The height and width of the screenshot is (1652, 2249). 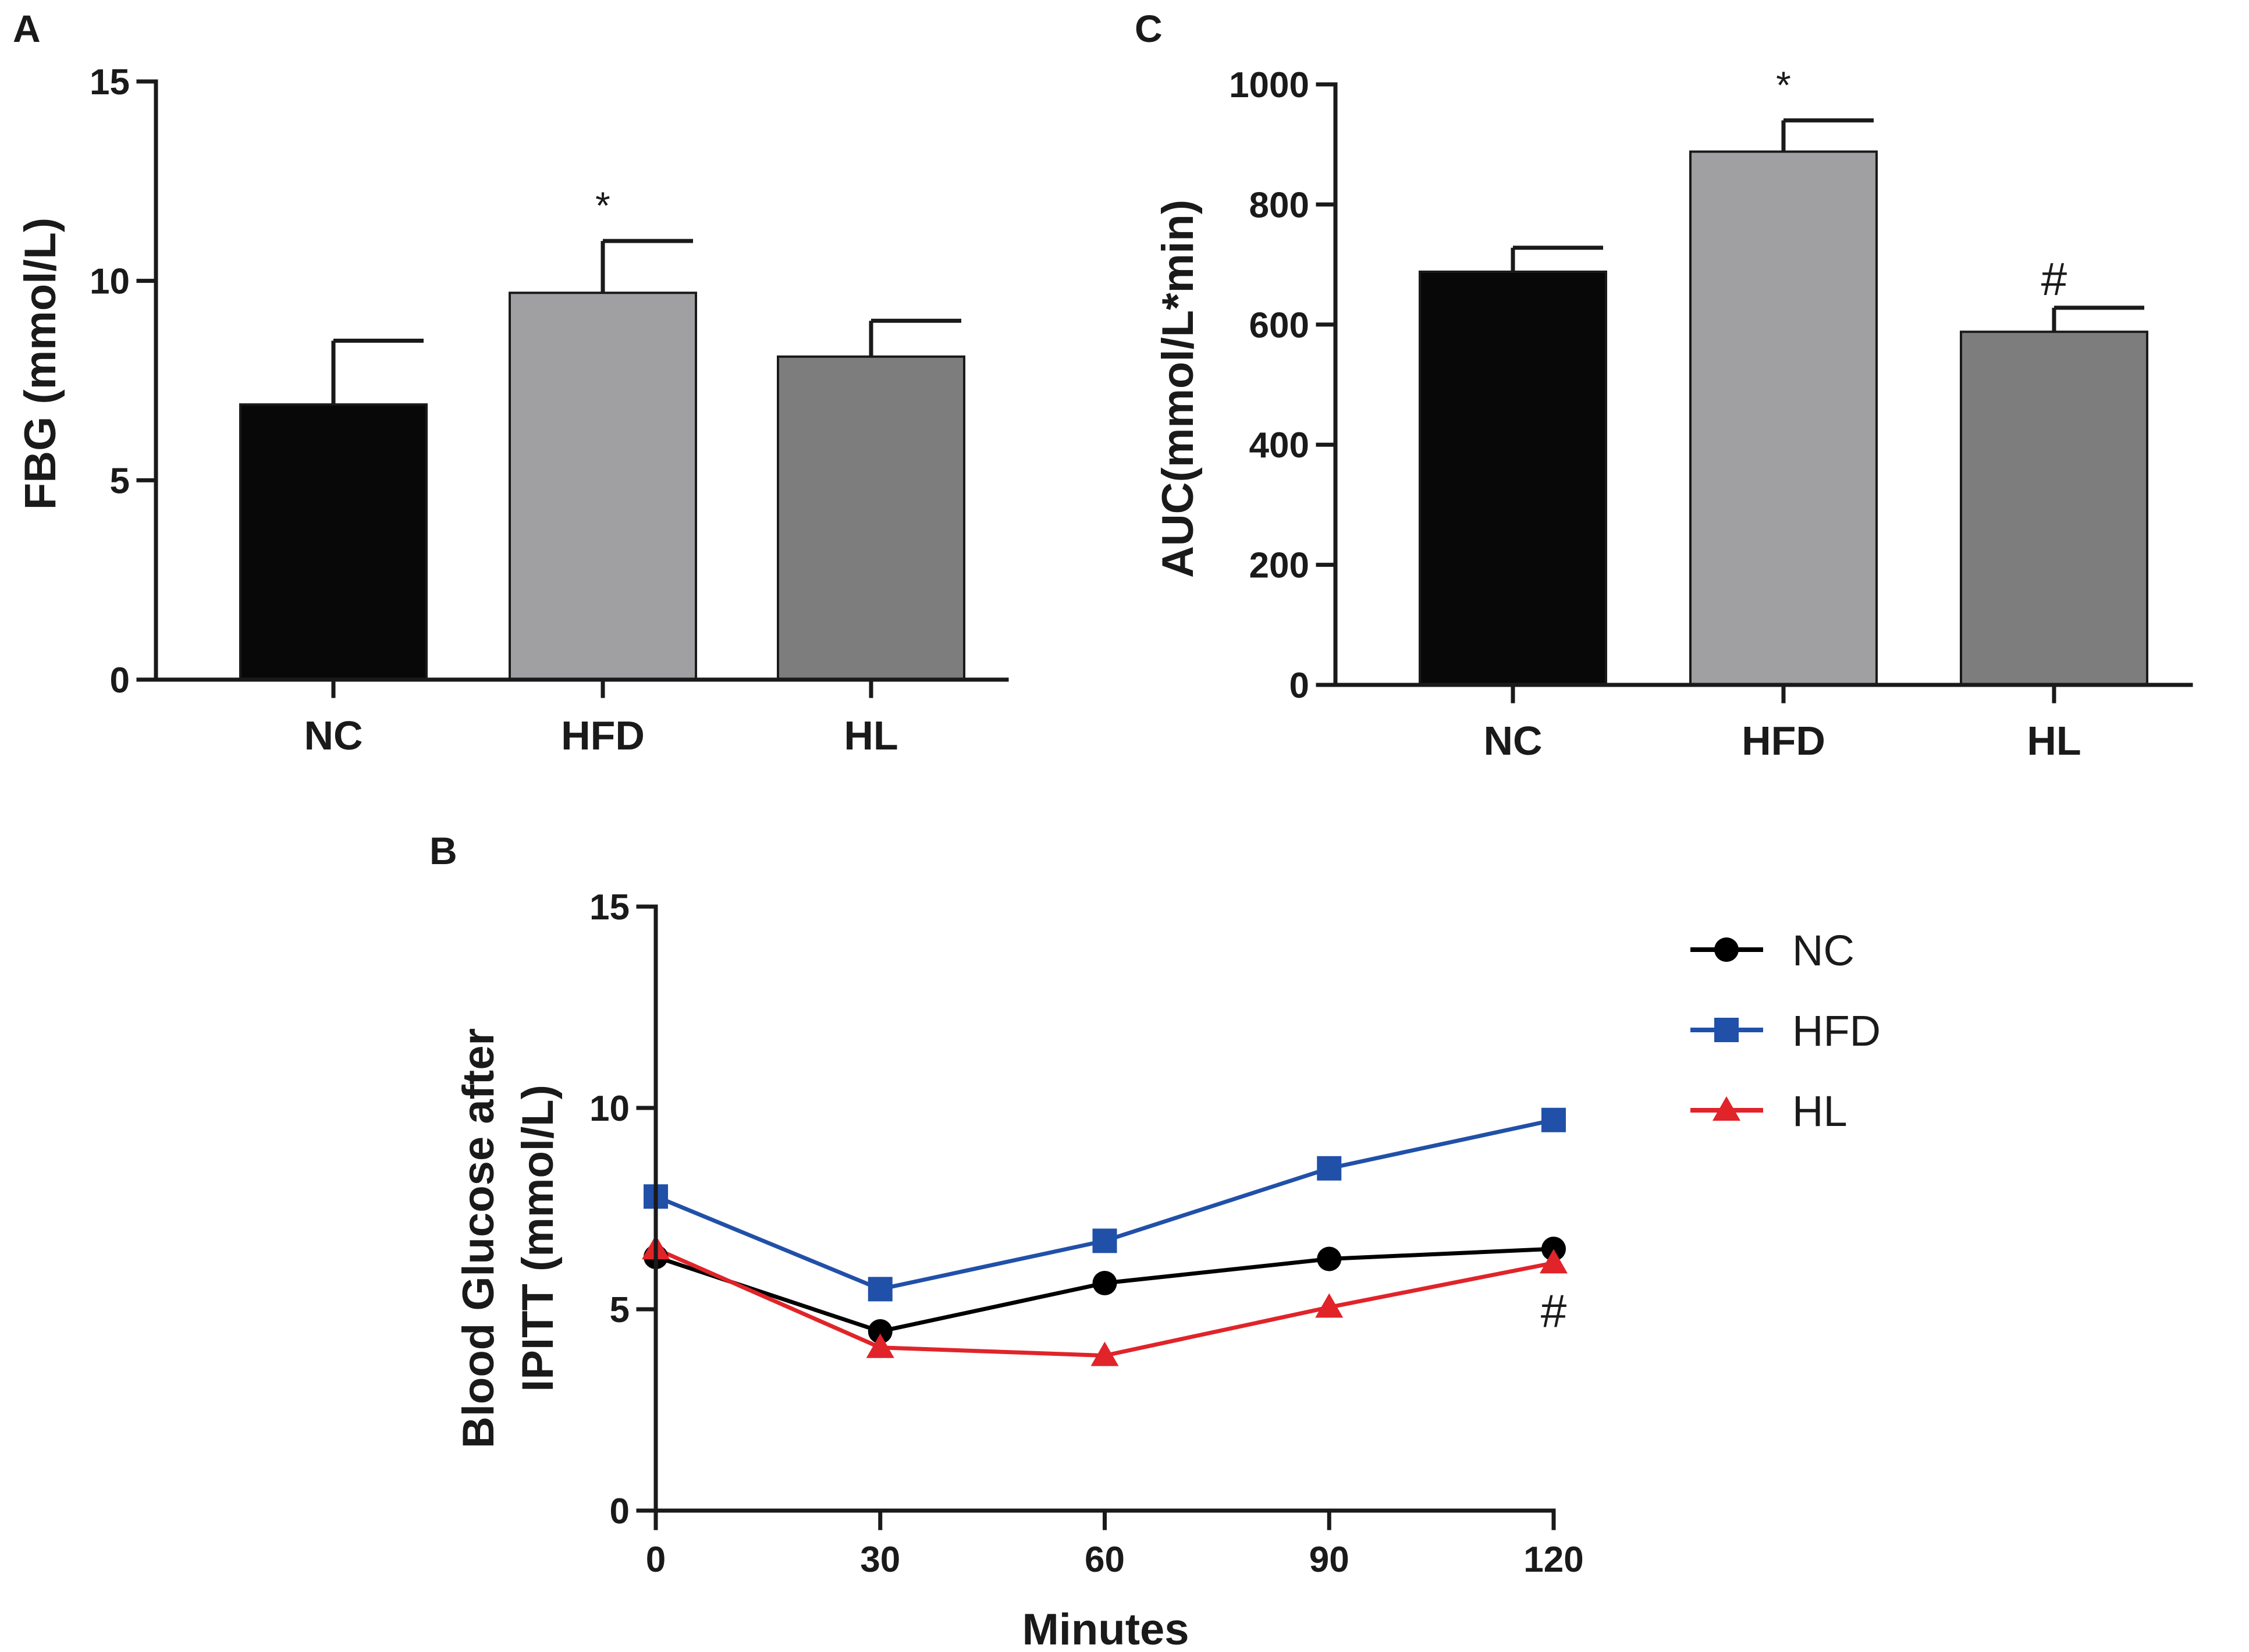 I want to click on legend-marker-hfd, so click(x=1726, y=1030).